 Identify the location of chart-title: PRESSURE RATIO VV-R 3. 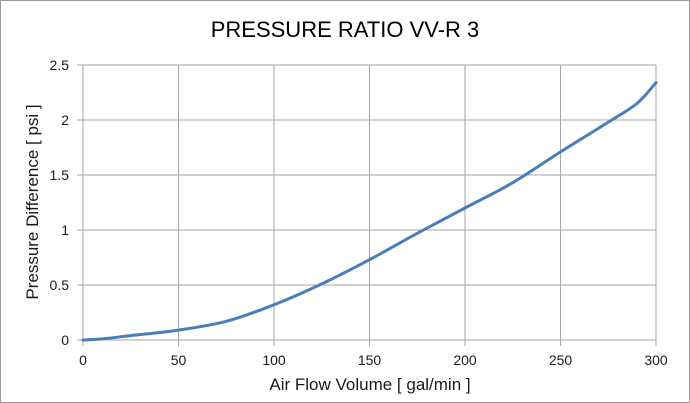
(345, 29).